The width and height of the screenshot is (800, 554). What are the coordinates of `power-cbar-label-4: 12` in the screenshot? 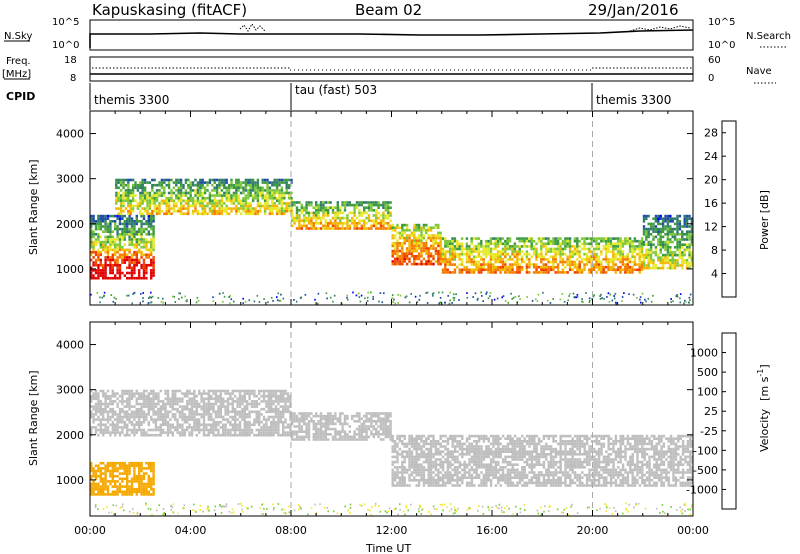 It's located at (711, 227).